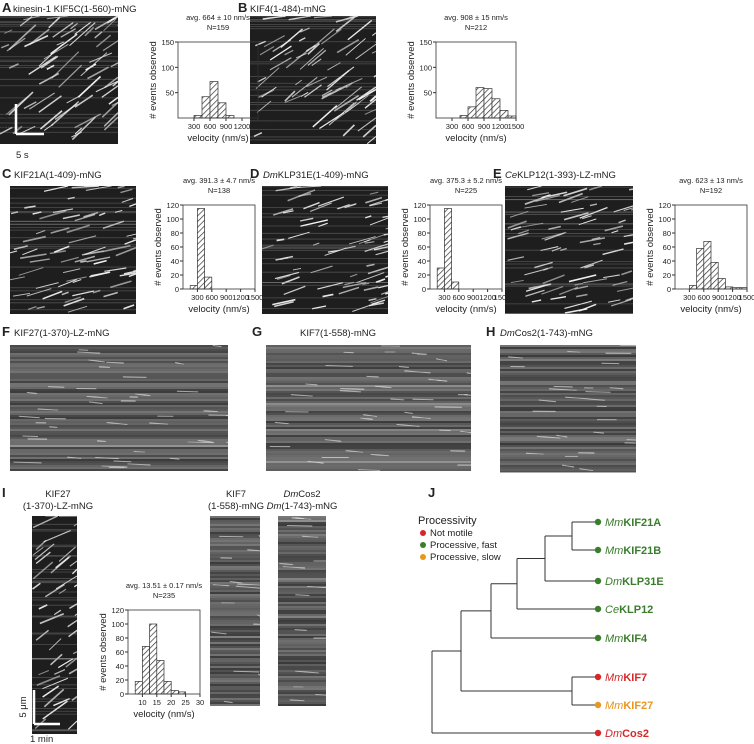 This screenshot has width=754, height=744. What do you see at coordinates (120, 680) in the screenshot?
I see `y-tick-label: 20` at bounding box center [120, 680].